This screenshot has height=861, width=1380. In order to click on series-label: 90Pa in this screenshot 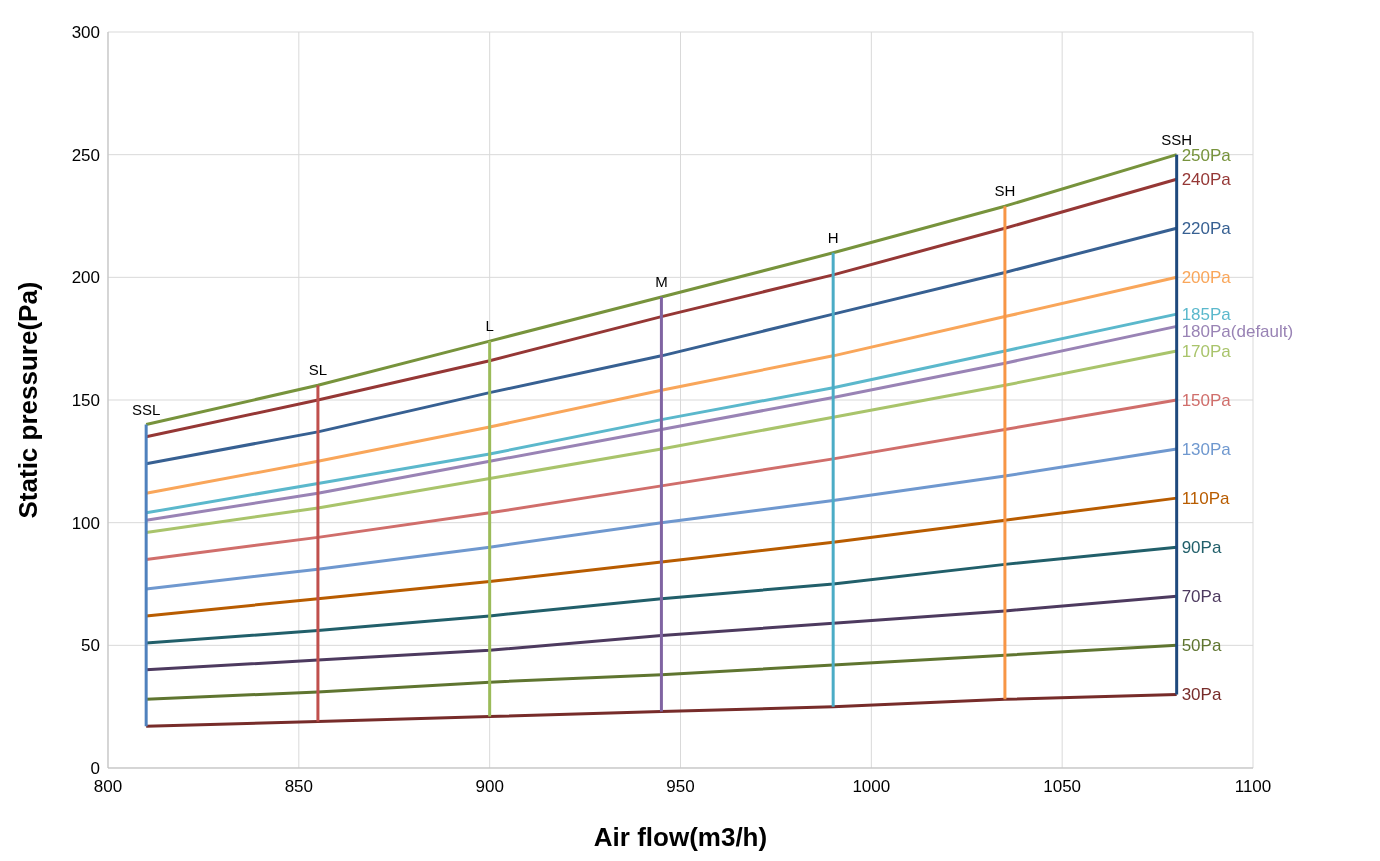, I will do `click(1201, 548)`.